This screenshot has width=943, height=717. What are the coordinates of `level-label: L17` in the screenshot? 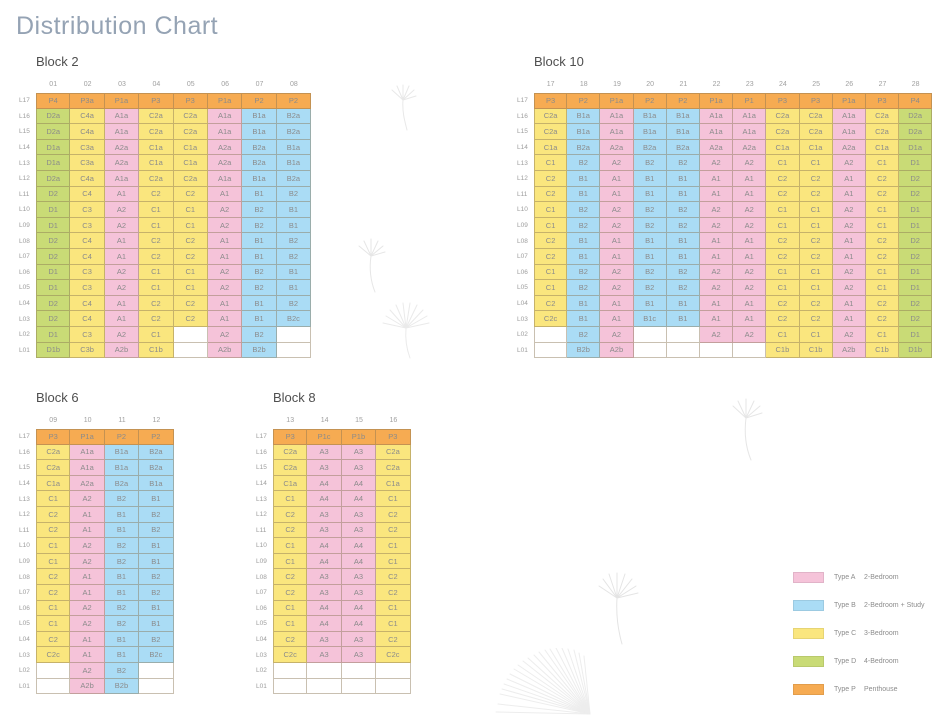 It's located at (24, 437).